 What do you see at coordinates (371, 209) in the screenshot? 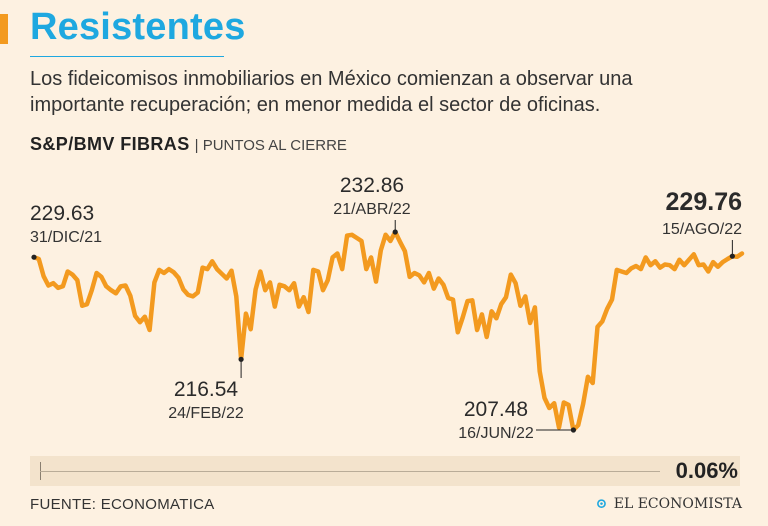
I see `annotation-date: 21/ABR/22` at bounding box center [371, 209].